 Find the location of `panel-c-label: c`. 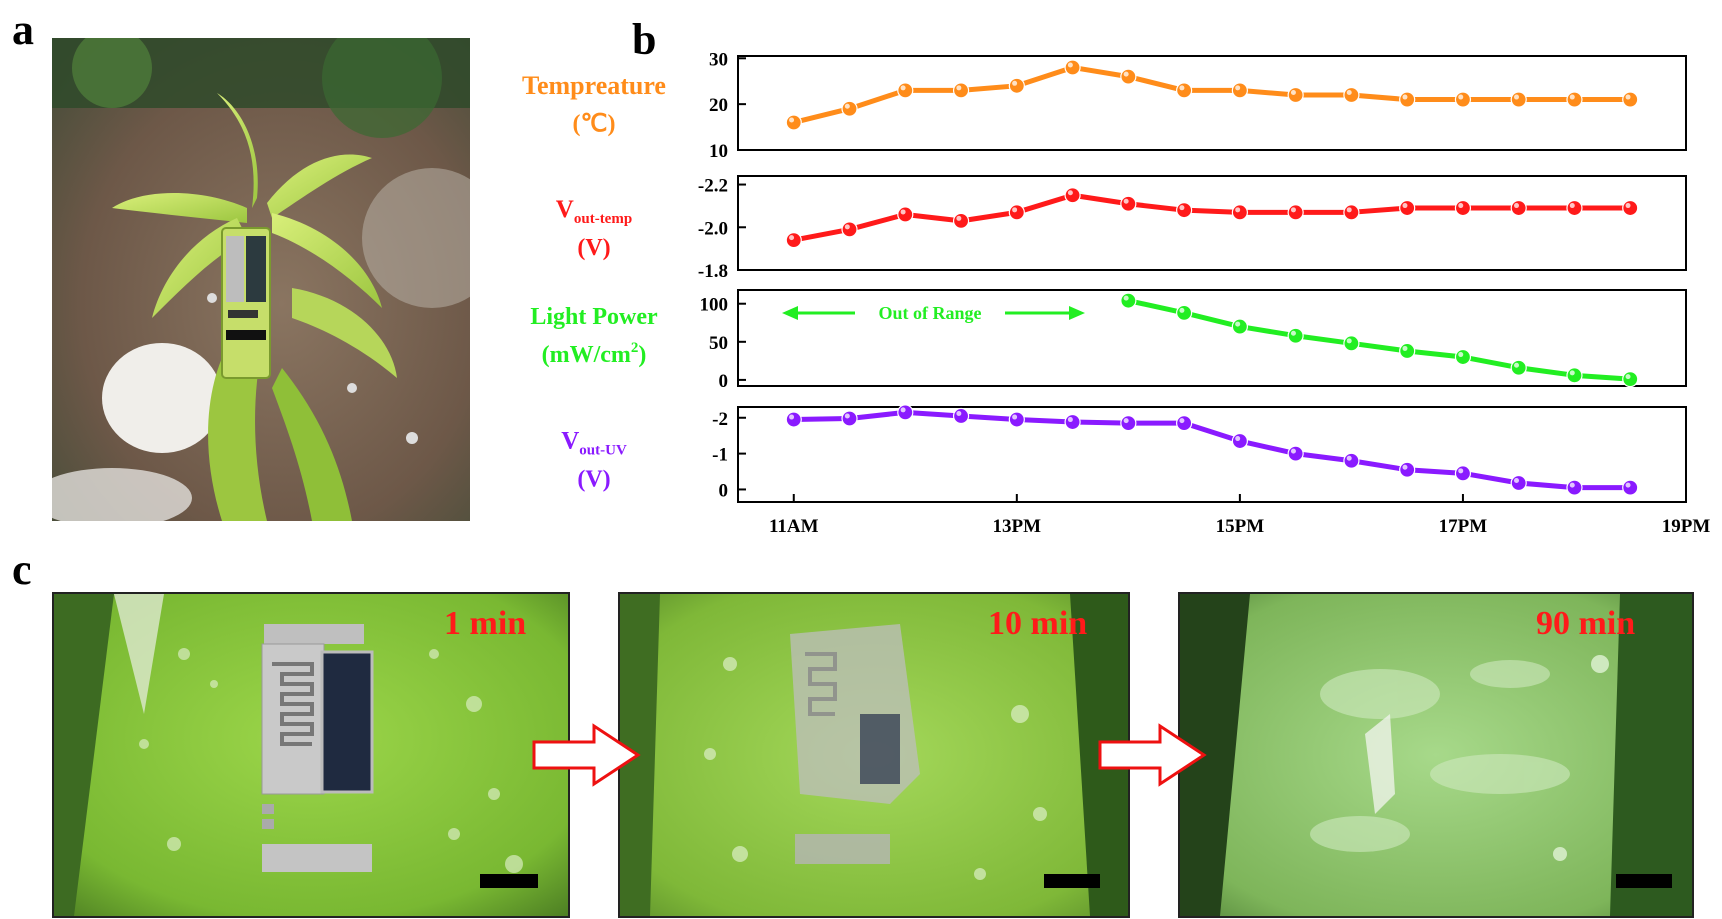

panel-c-label: c is located at coordinates (22, 569).